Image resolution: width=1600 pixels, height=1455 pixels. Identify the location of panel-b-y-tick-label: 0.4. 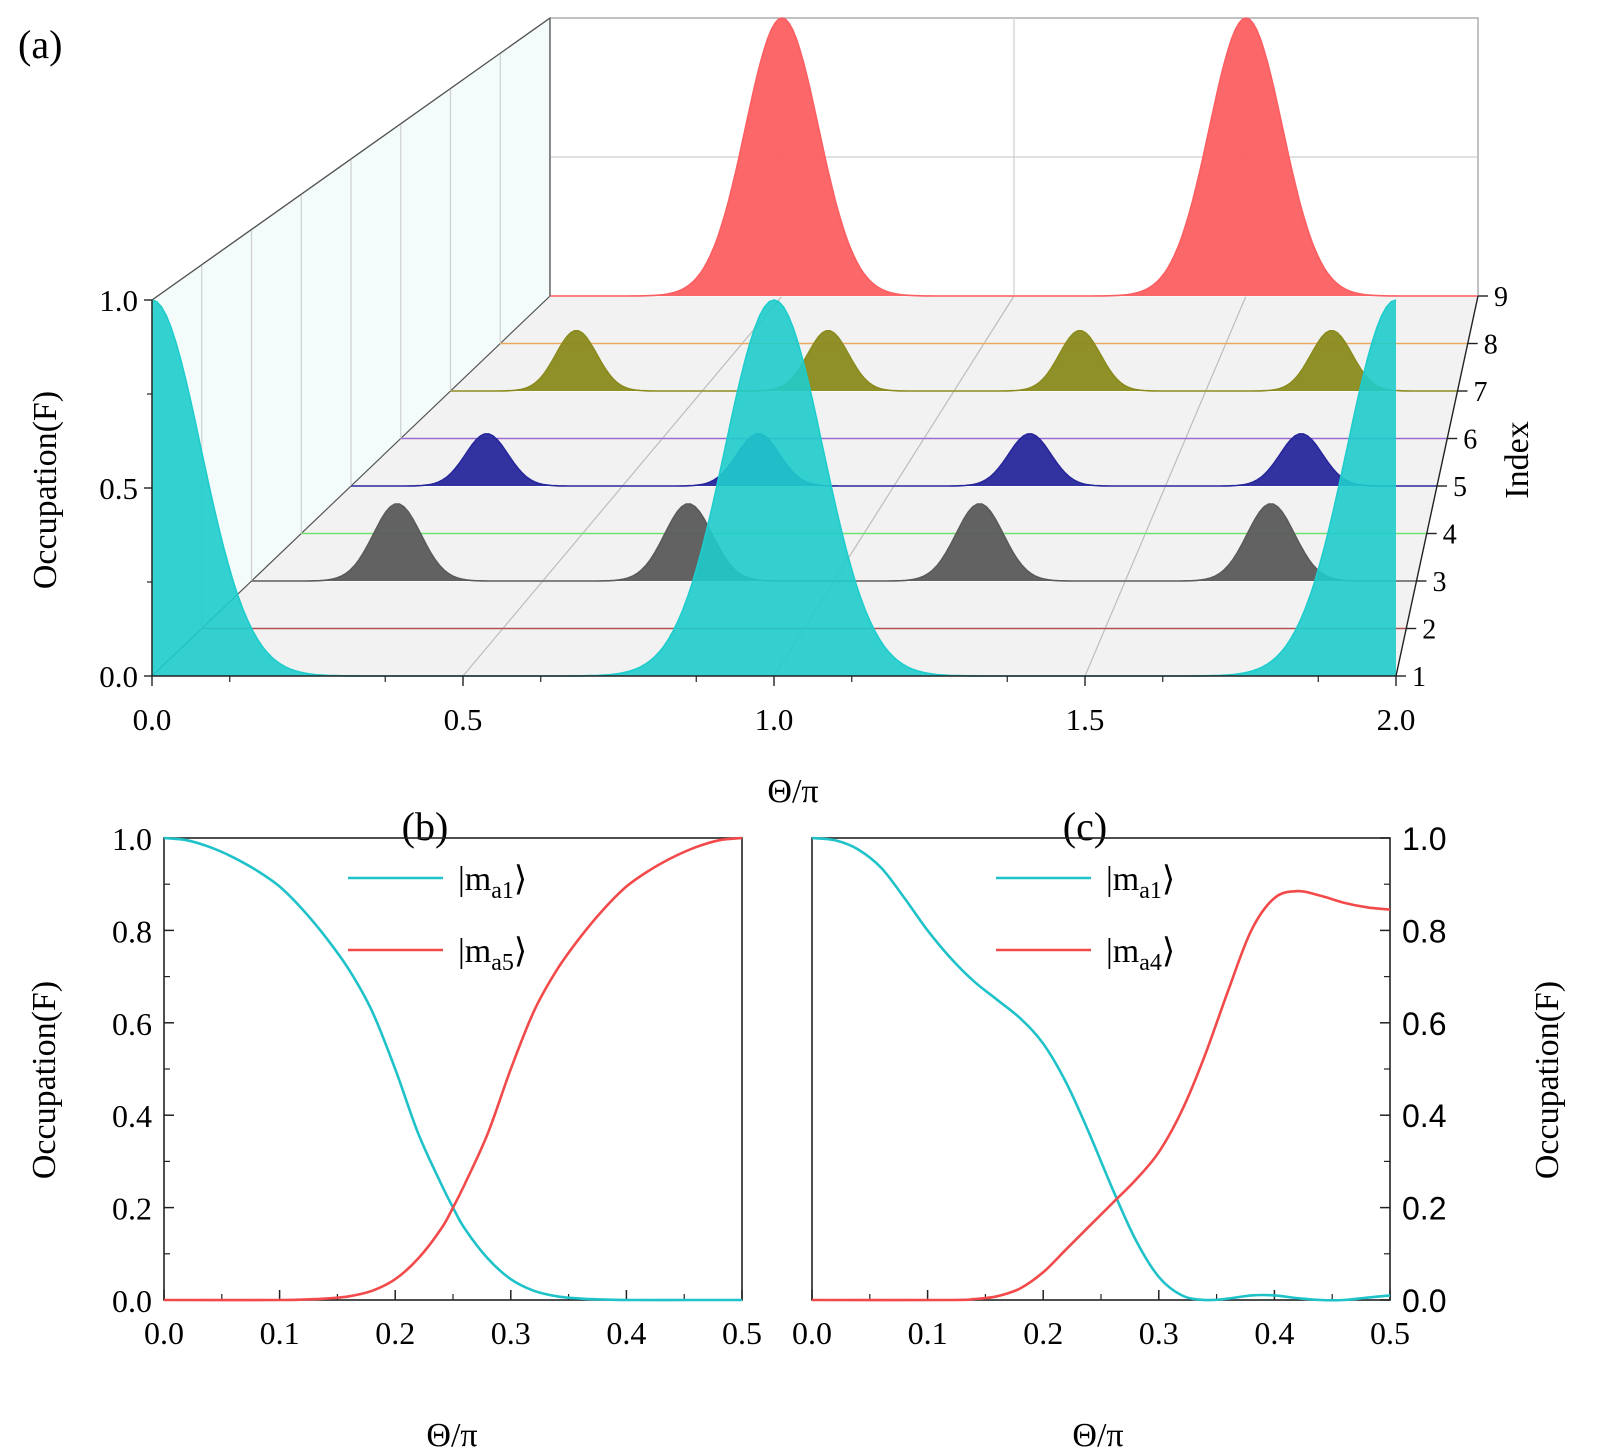
(132, 1116).